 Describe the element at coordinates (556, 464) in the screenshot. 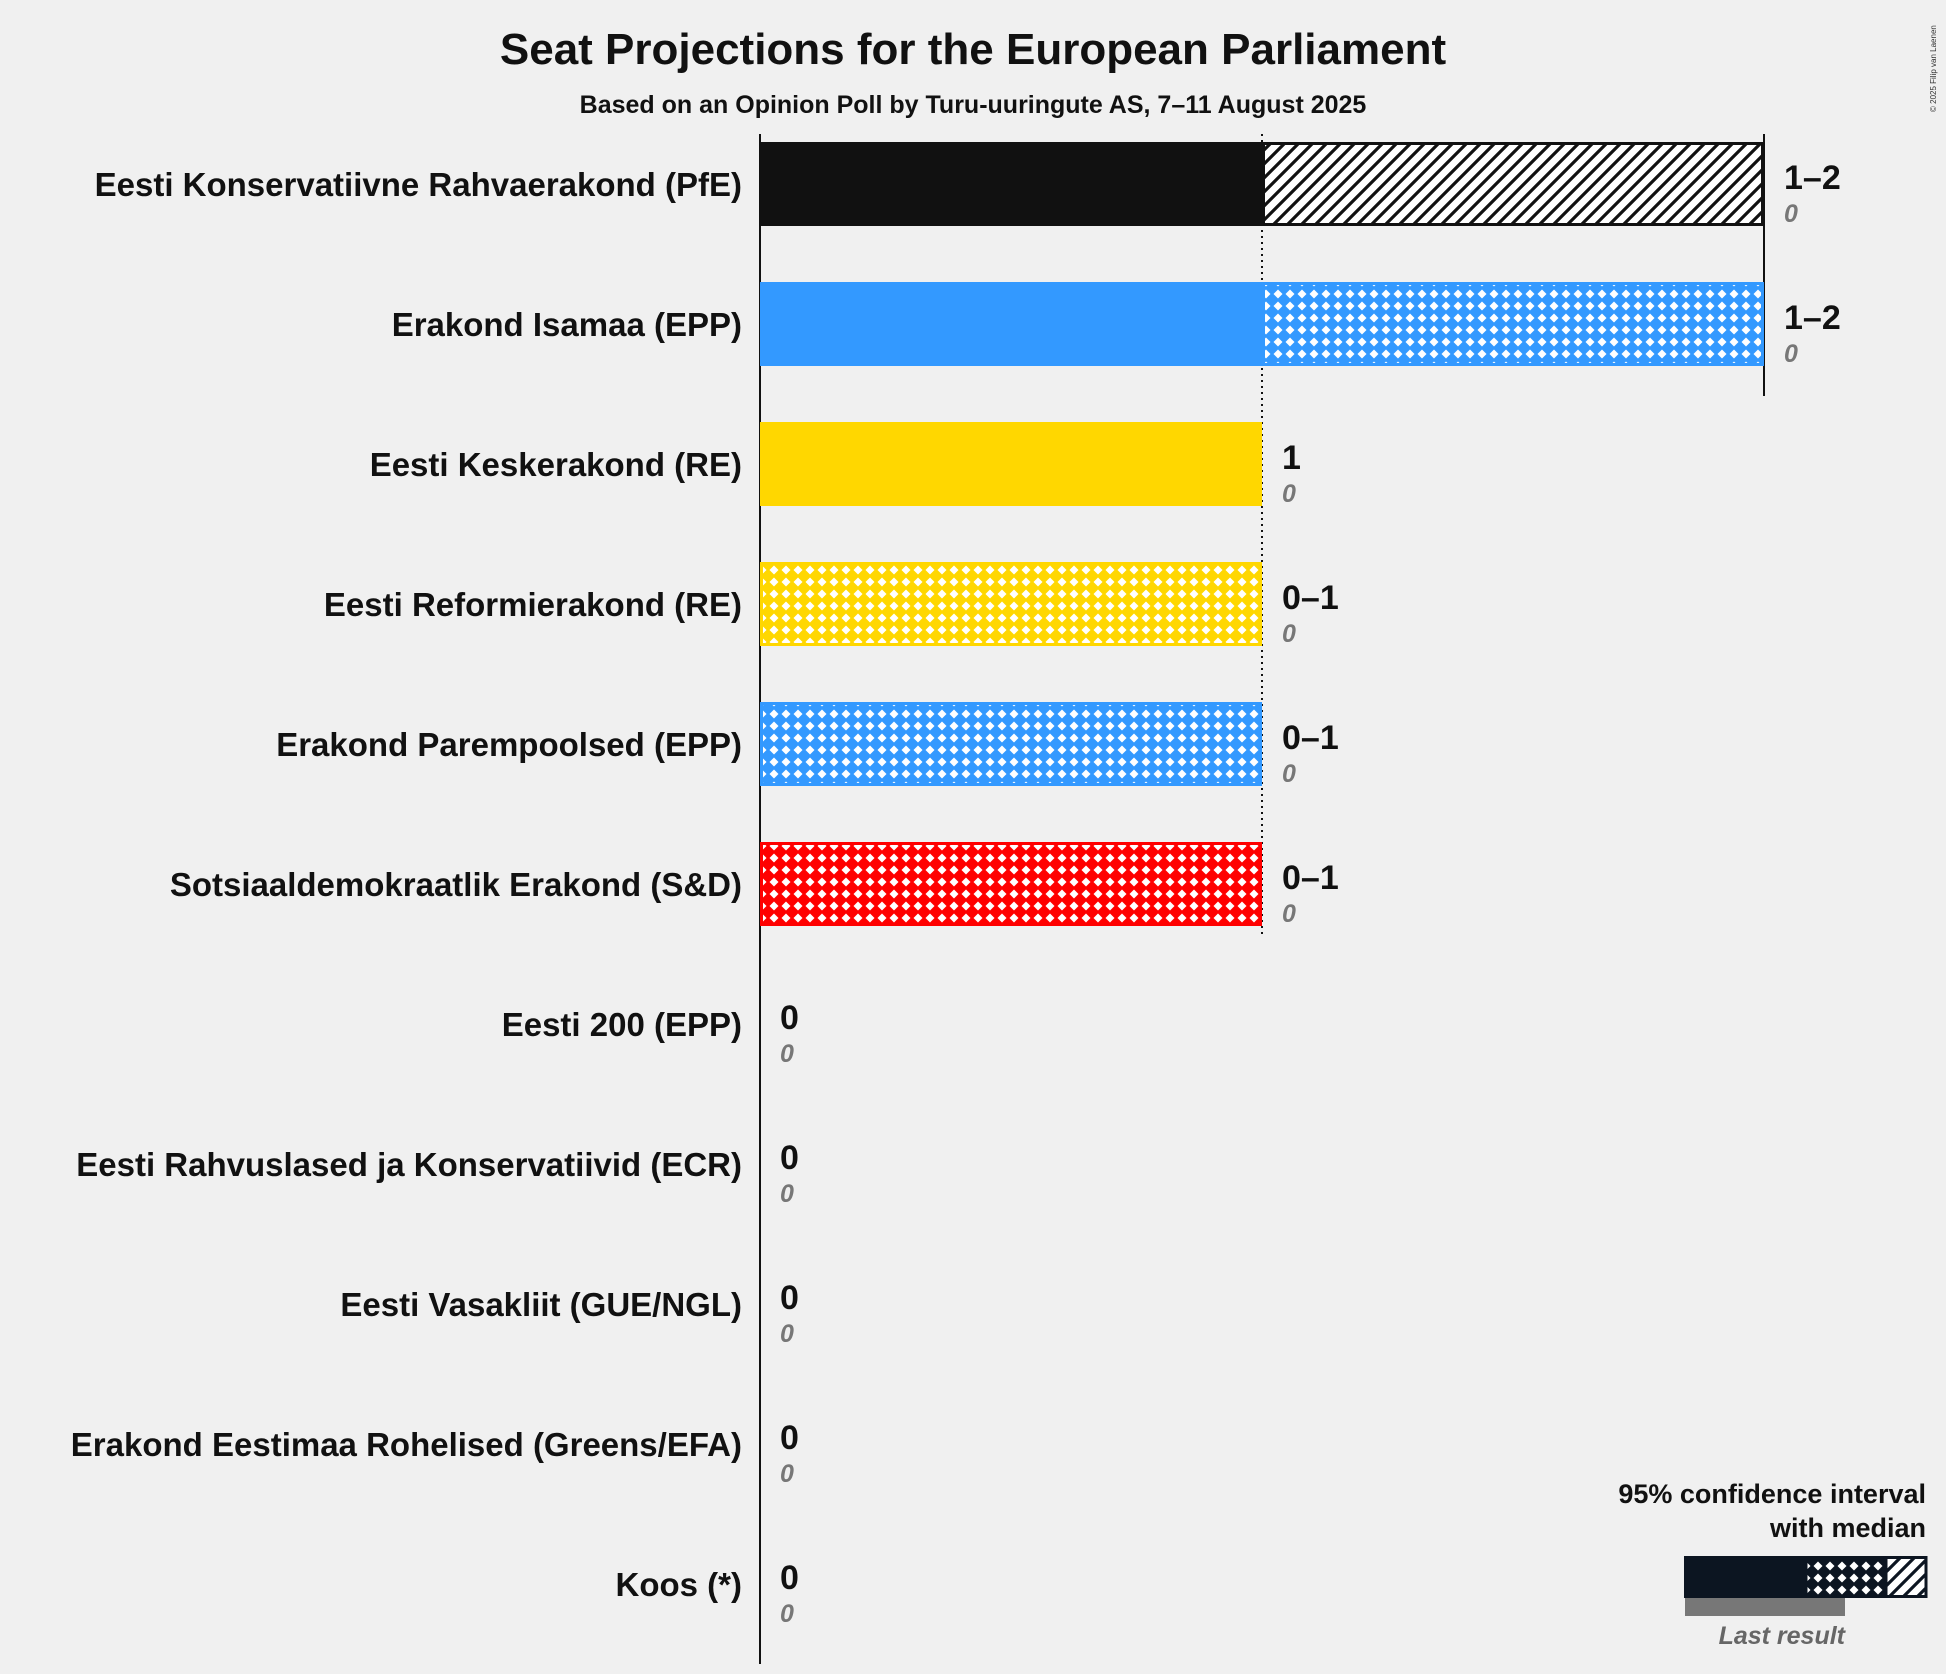

I see `party-label: Eesti Keskerakond (RE)` at that location.